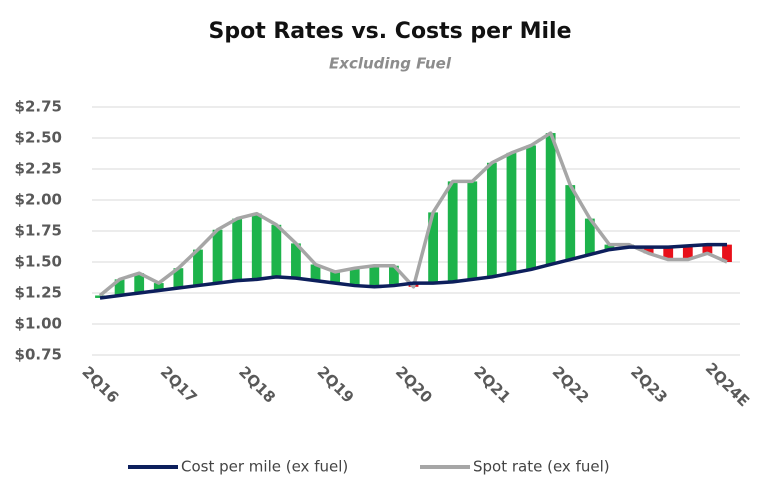  What do you see at coordinates (100, 385) in the screenshot?
I see `x-tick-label: 2Q16` at bounding box center [100, 385].